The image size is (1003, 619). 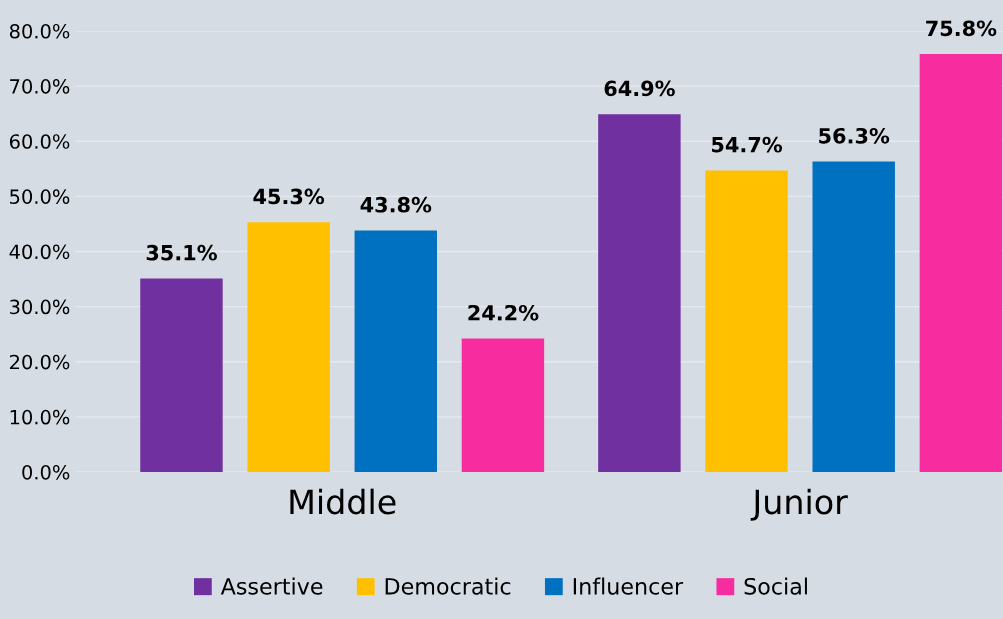 I want to click on y-tick-label: 70.0%, so click(x=40, y=86).